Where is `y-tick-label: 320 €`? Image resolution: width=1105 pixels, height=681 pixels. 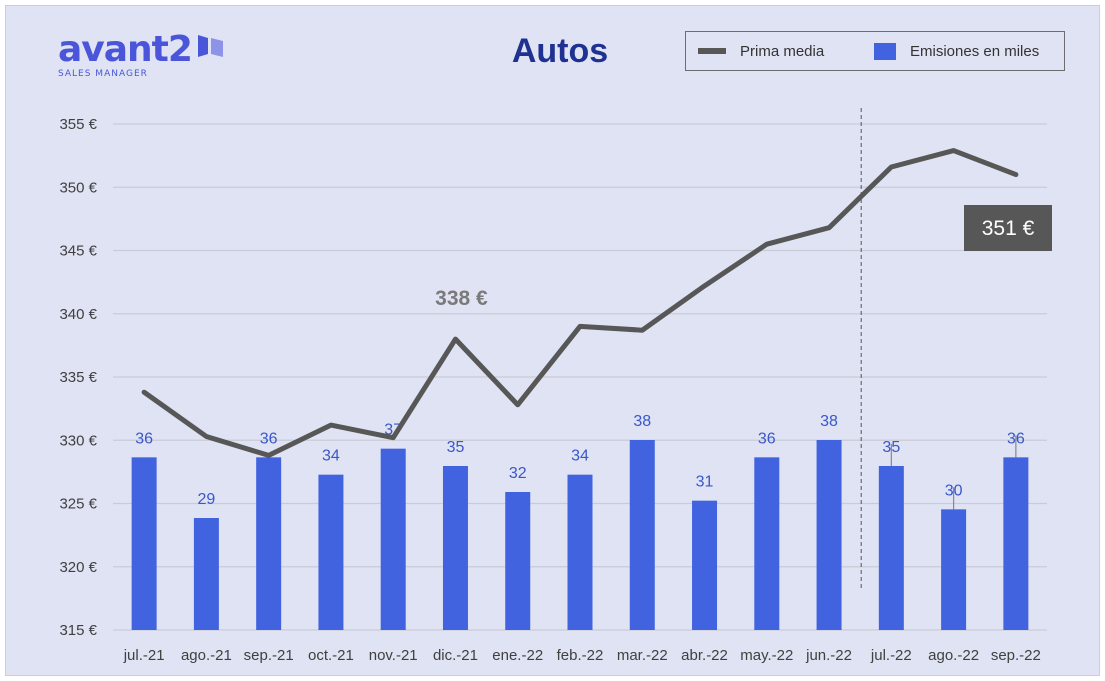
y-tick-label: 320 € is located at coordinates (78, 567).